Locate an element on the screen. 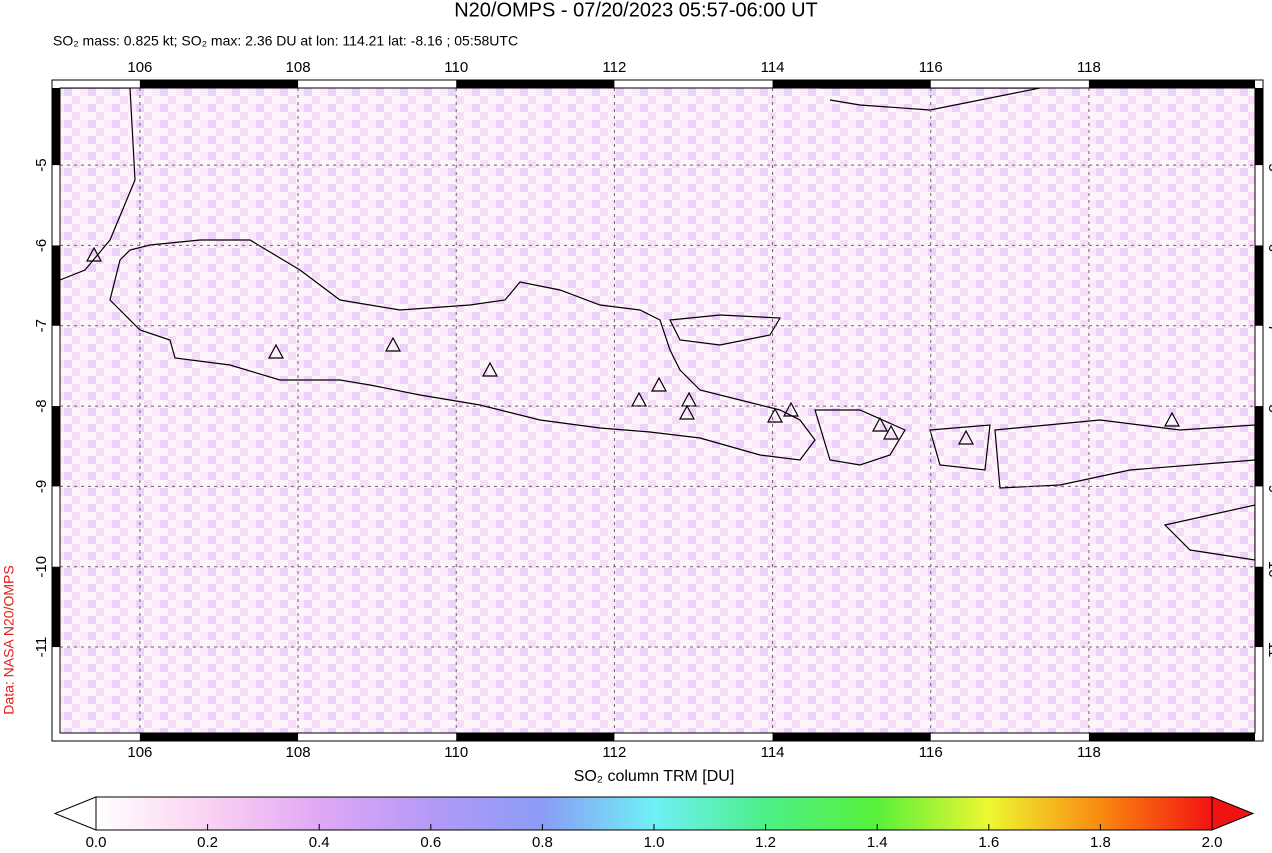 The image size is (1272, 853). colorbar-tick-label: 1.4 is located at coordinates (877, 842).